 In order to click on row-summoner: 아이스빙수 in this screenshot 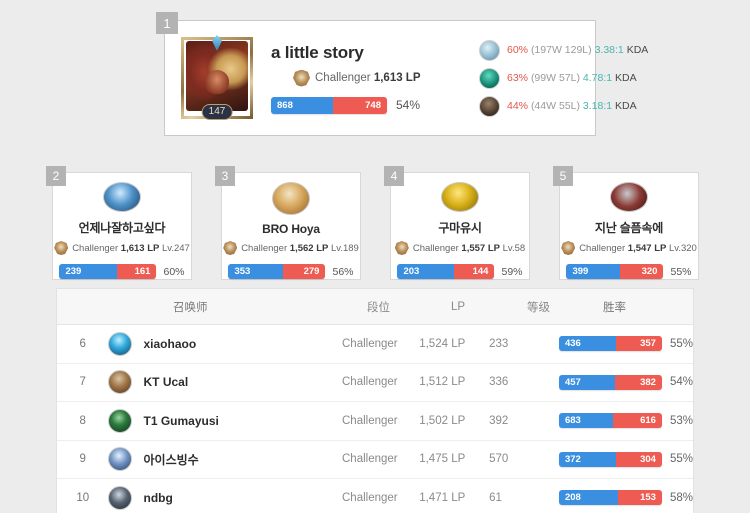, I will do `click(225, 459)`.